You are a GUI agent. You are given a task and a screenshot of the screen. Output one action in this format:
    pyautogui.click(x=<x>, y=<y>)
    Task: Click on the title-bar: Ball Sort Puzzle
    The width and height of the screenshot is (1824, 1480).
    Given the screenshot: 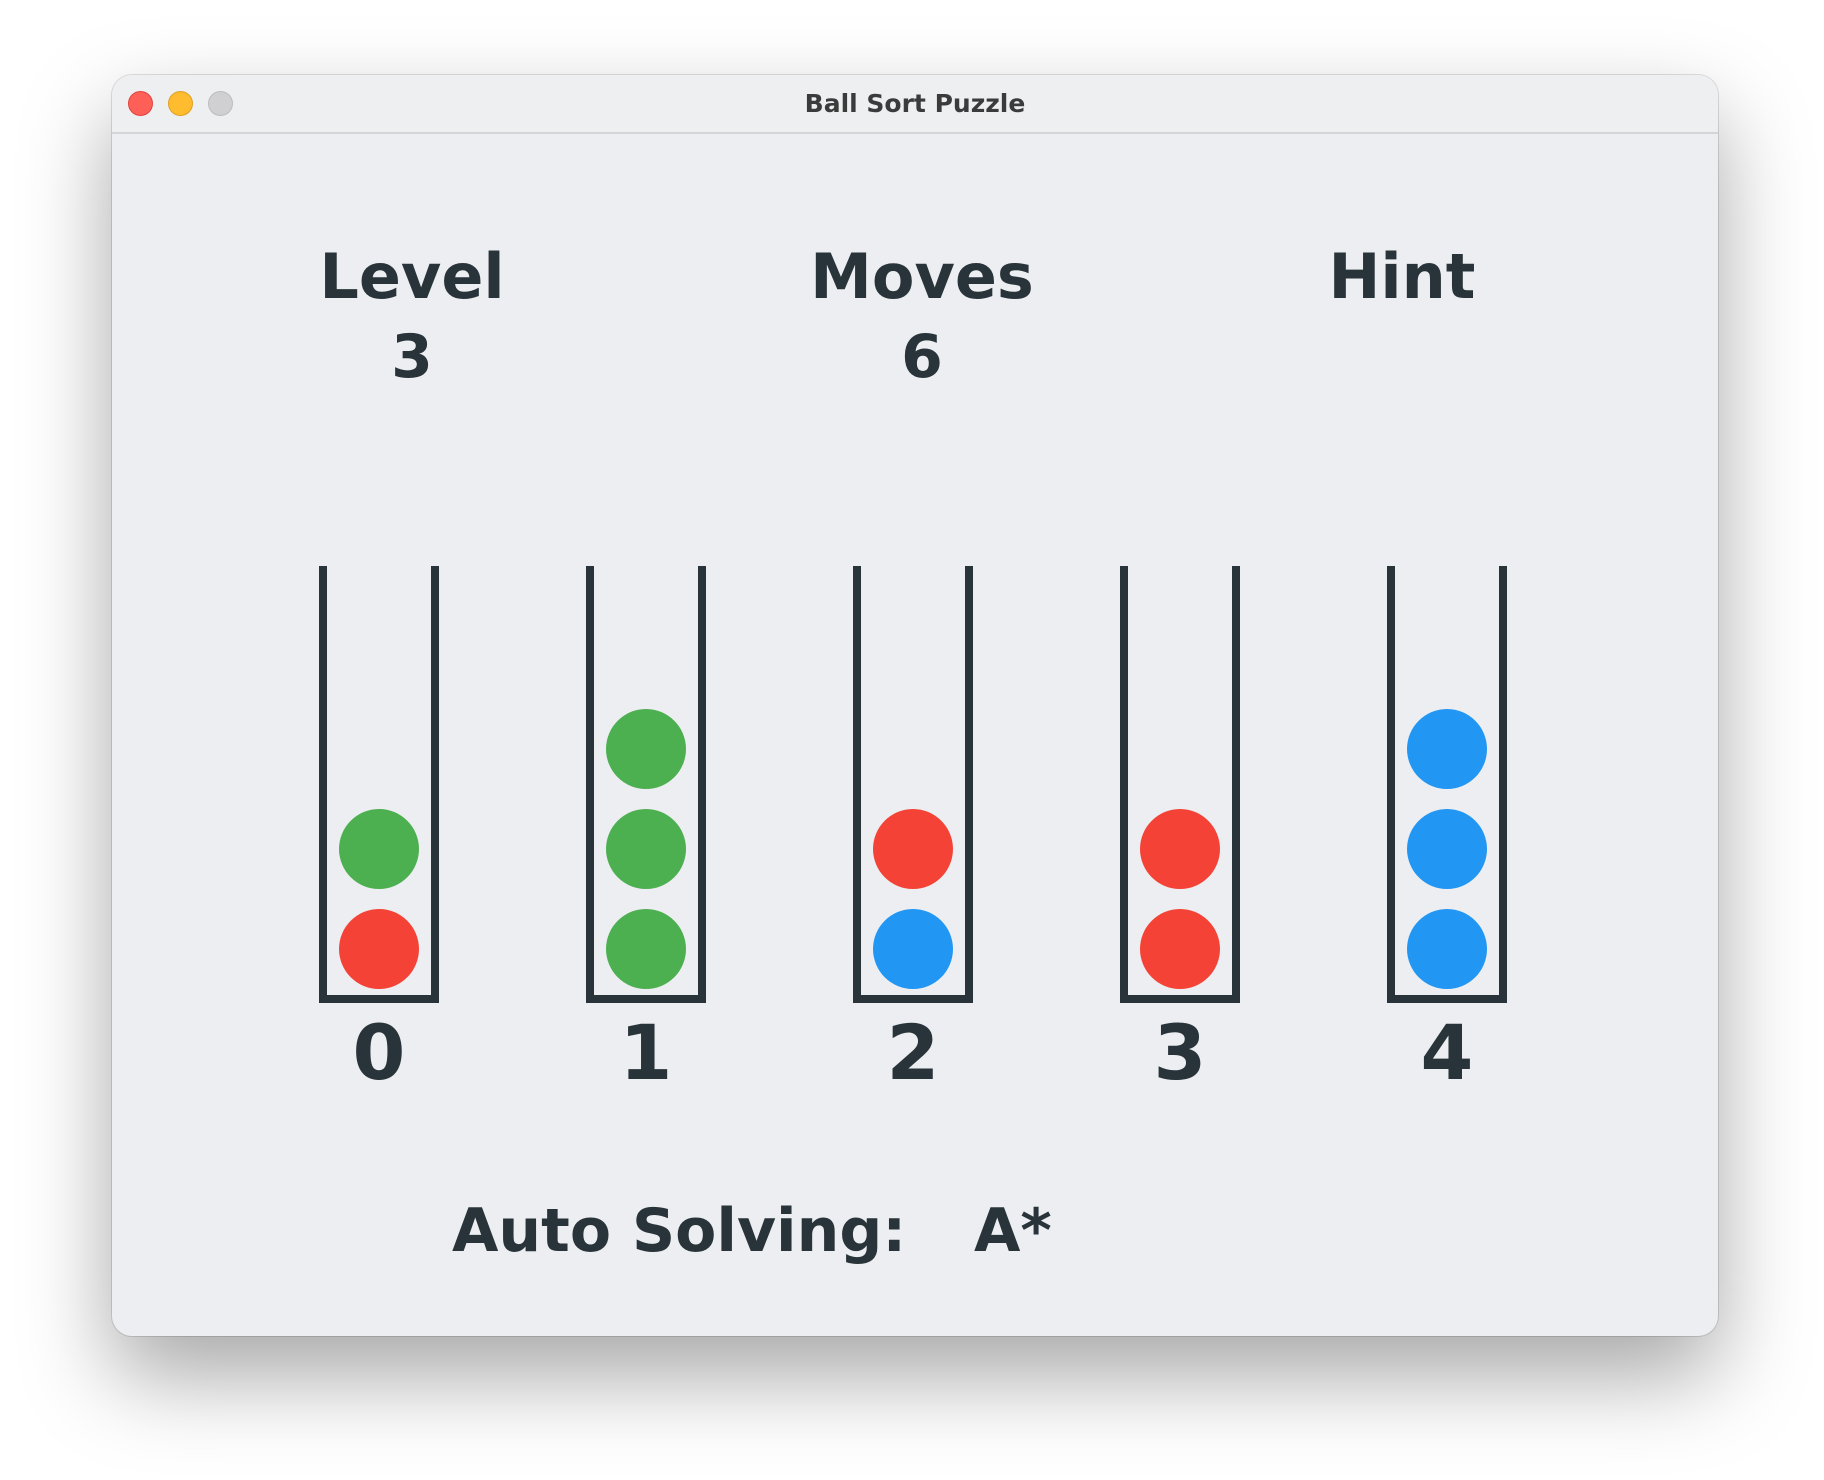 What is the action you would take?
    pyautogui.click(x=915, y=104)
    